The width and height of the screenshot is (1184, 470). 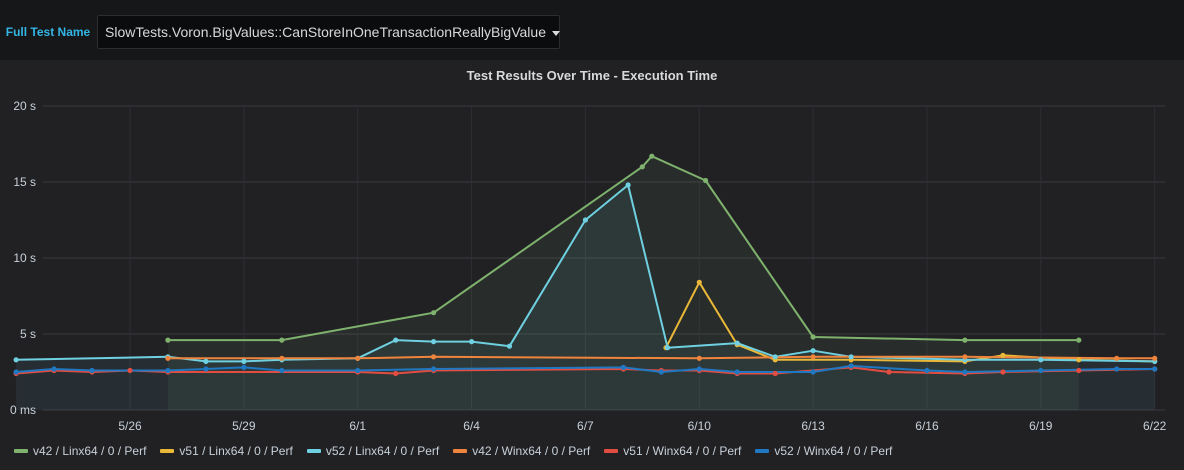 What do you see at coordinates (1155, 426) in the screenshot?
I see `x-tick-label: 6/22` at bounding box center [1155, 426].